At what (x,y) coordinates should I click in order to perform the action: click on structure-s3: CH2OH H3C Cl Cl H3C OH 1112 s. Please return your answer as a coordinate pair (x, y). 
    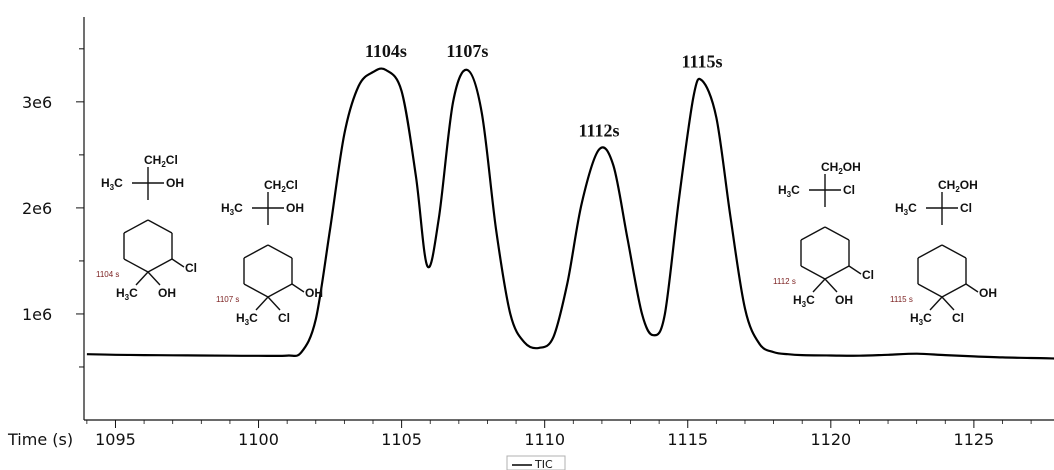
    Looking at the image, I should click on (823, 234).